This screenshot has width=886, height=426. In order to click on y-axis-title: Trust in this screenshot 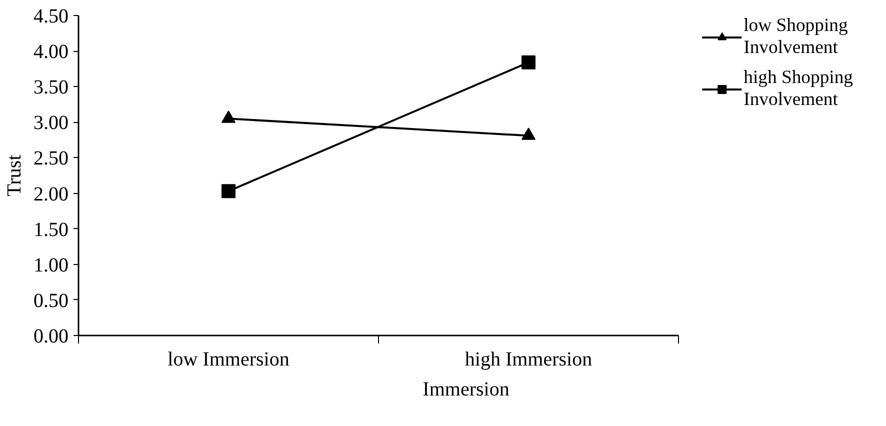, I will do `click(15, 175)`.